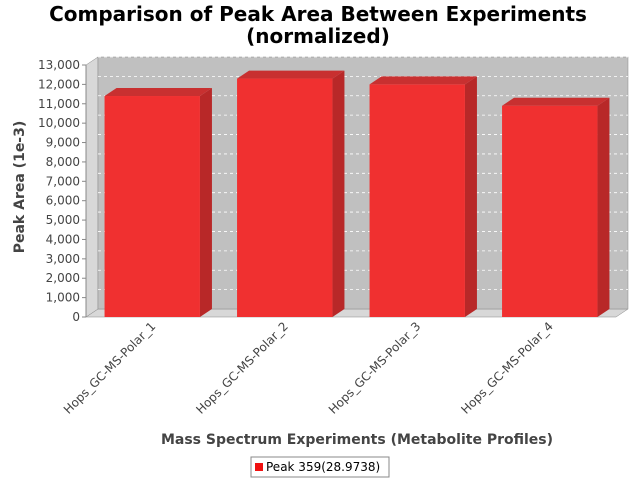  What do you see at coordinates (92, 187) in the screenshot?
I see `plot-side-wall` at bounding box center [92, 187].